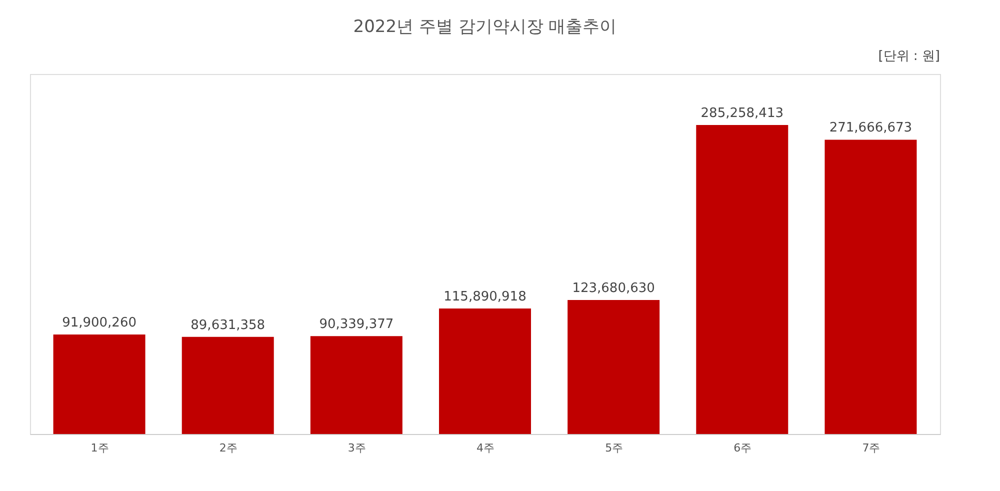 Image resolution: width=1000 pixels, height=491 pixels. I want to click on text: [단위 : 원], so click(909, 56).